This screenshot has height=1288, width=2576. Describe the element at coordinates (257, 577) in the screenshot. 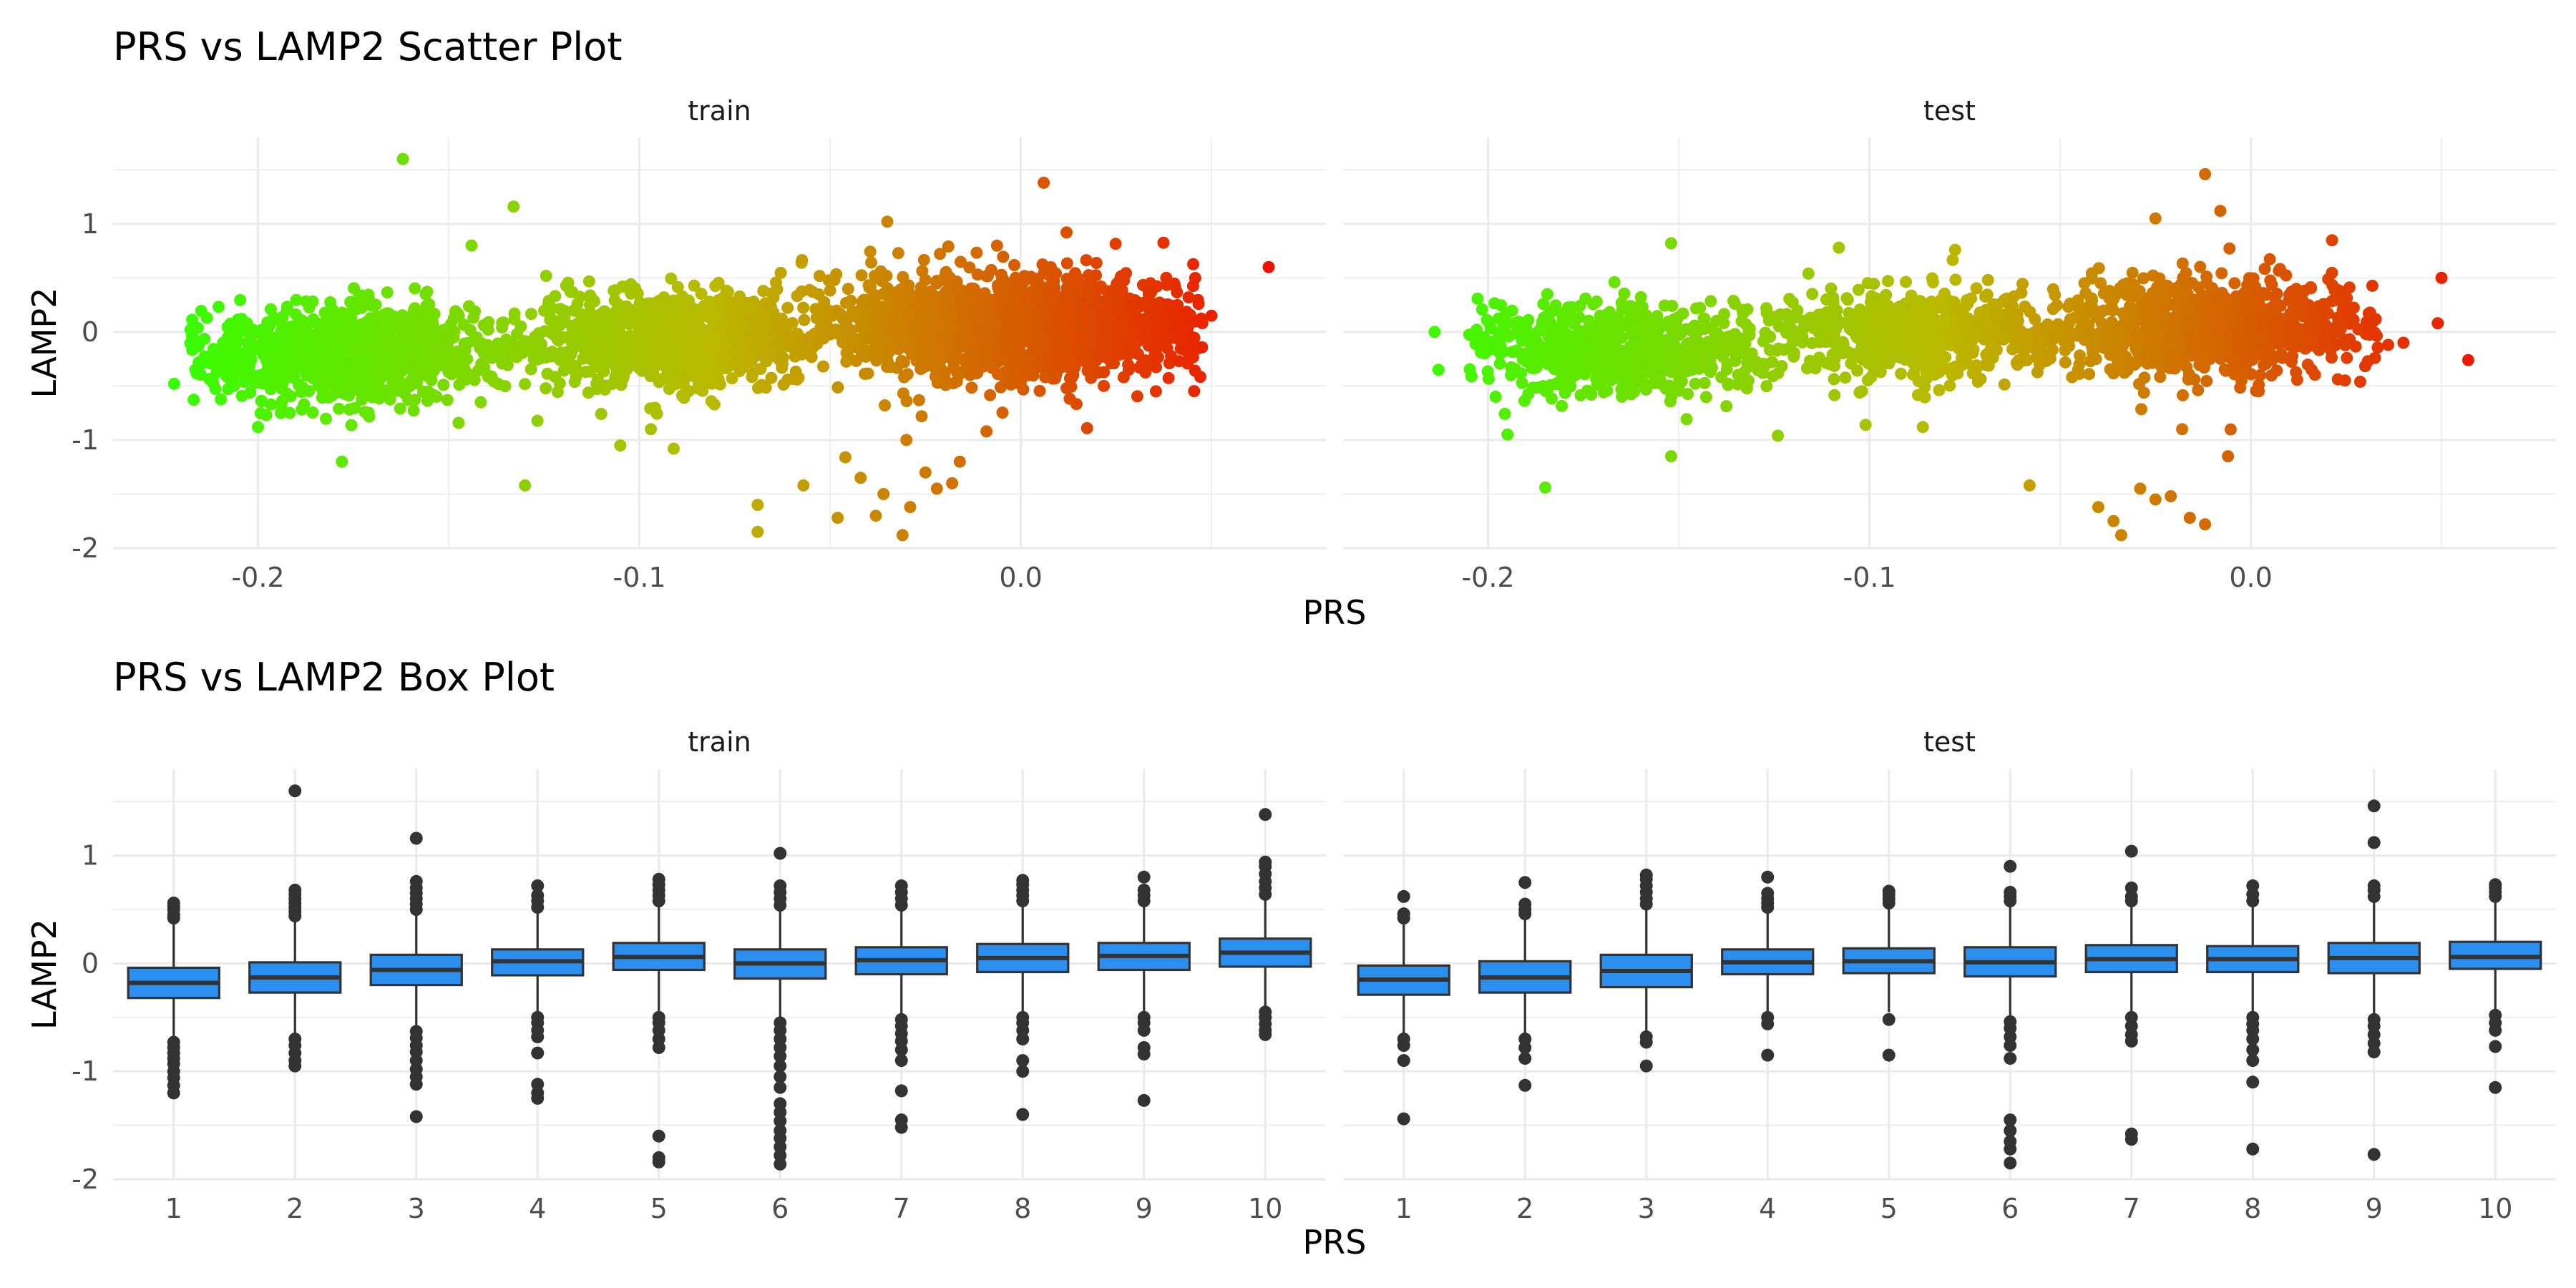

I see `x-tick-label: -0.2` at that location.